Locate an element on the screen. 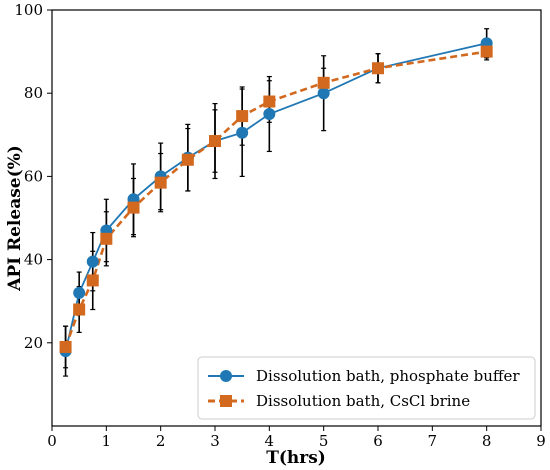  legend-marker-cscl is located at coordinates (226, 401).